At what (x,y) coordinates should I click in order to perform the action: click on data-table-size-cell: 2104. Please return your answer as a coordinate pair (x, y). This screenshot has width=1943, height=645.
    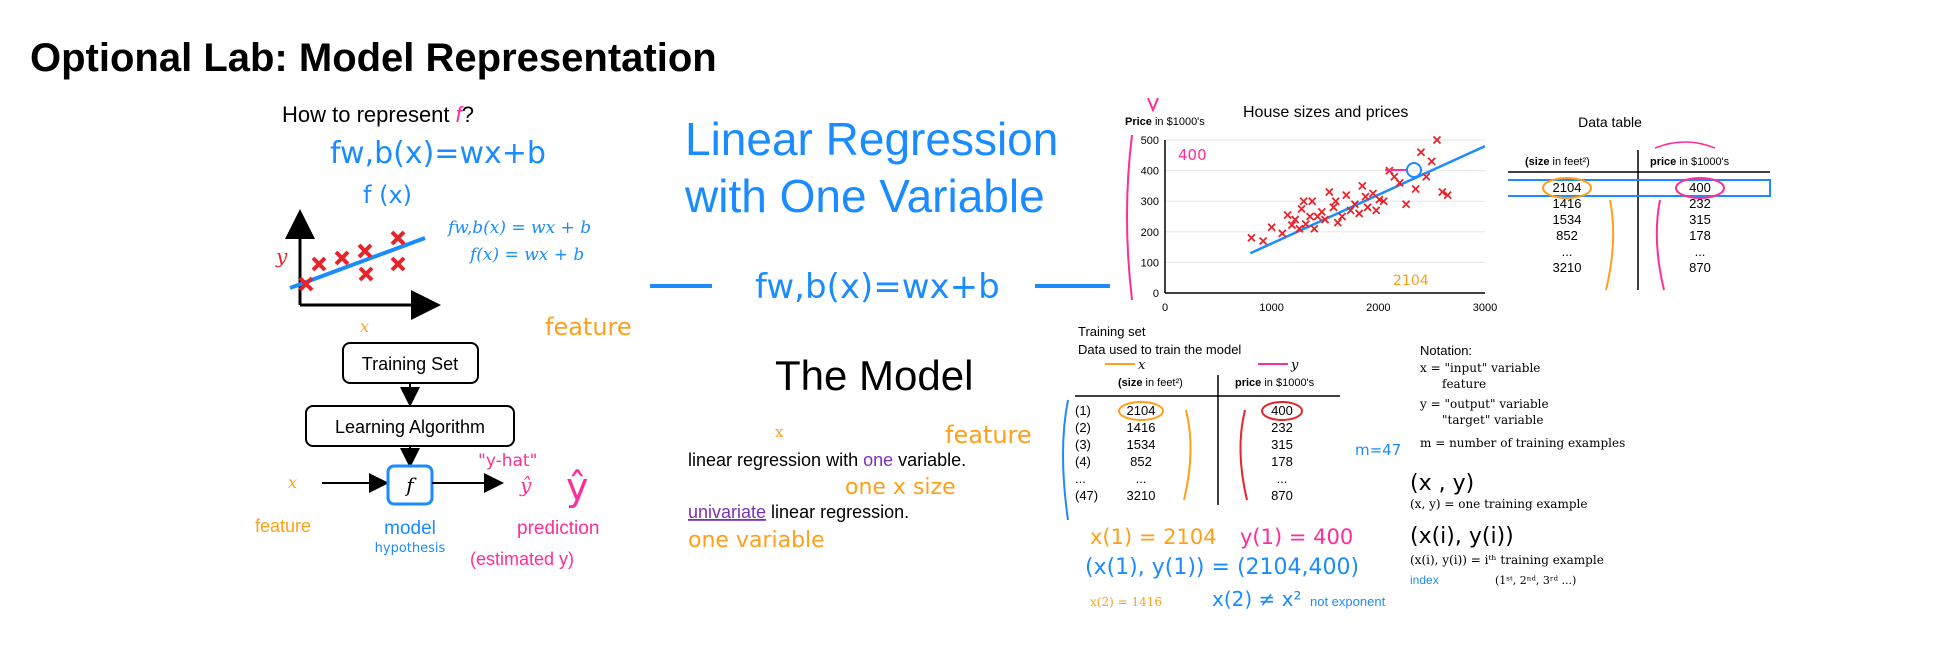
    Looking at the image, I should click on (1567, 187).